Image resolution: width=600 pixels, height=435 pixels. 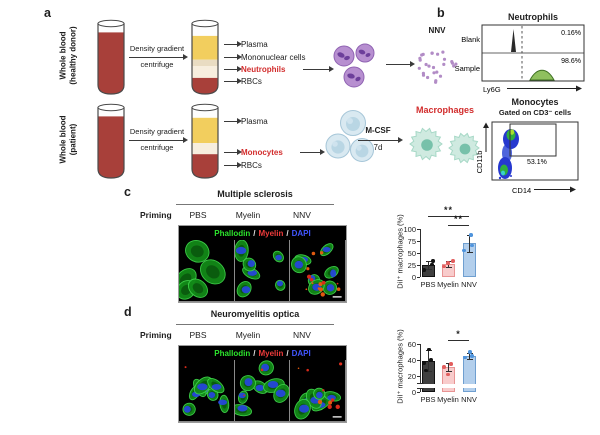 I want to click on to-nnv-arrow-icon, so click(x=400, y=64).